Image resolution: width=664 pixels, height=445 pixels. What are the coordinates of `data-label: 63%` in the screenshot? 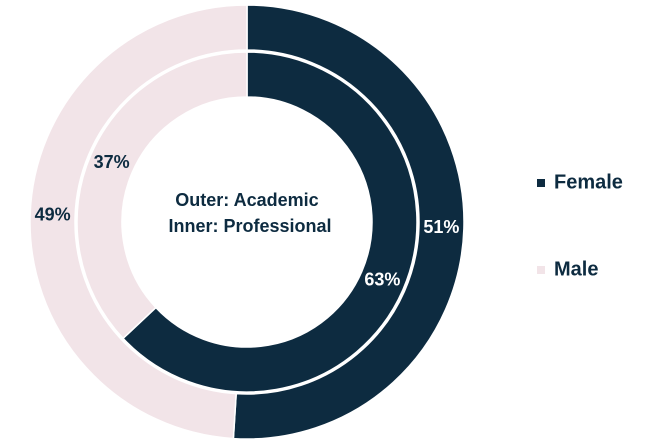 It's located at (382, 279).